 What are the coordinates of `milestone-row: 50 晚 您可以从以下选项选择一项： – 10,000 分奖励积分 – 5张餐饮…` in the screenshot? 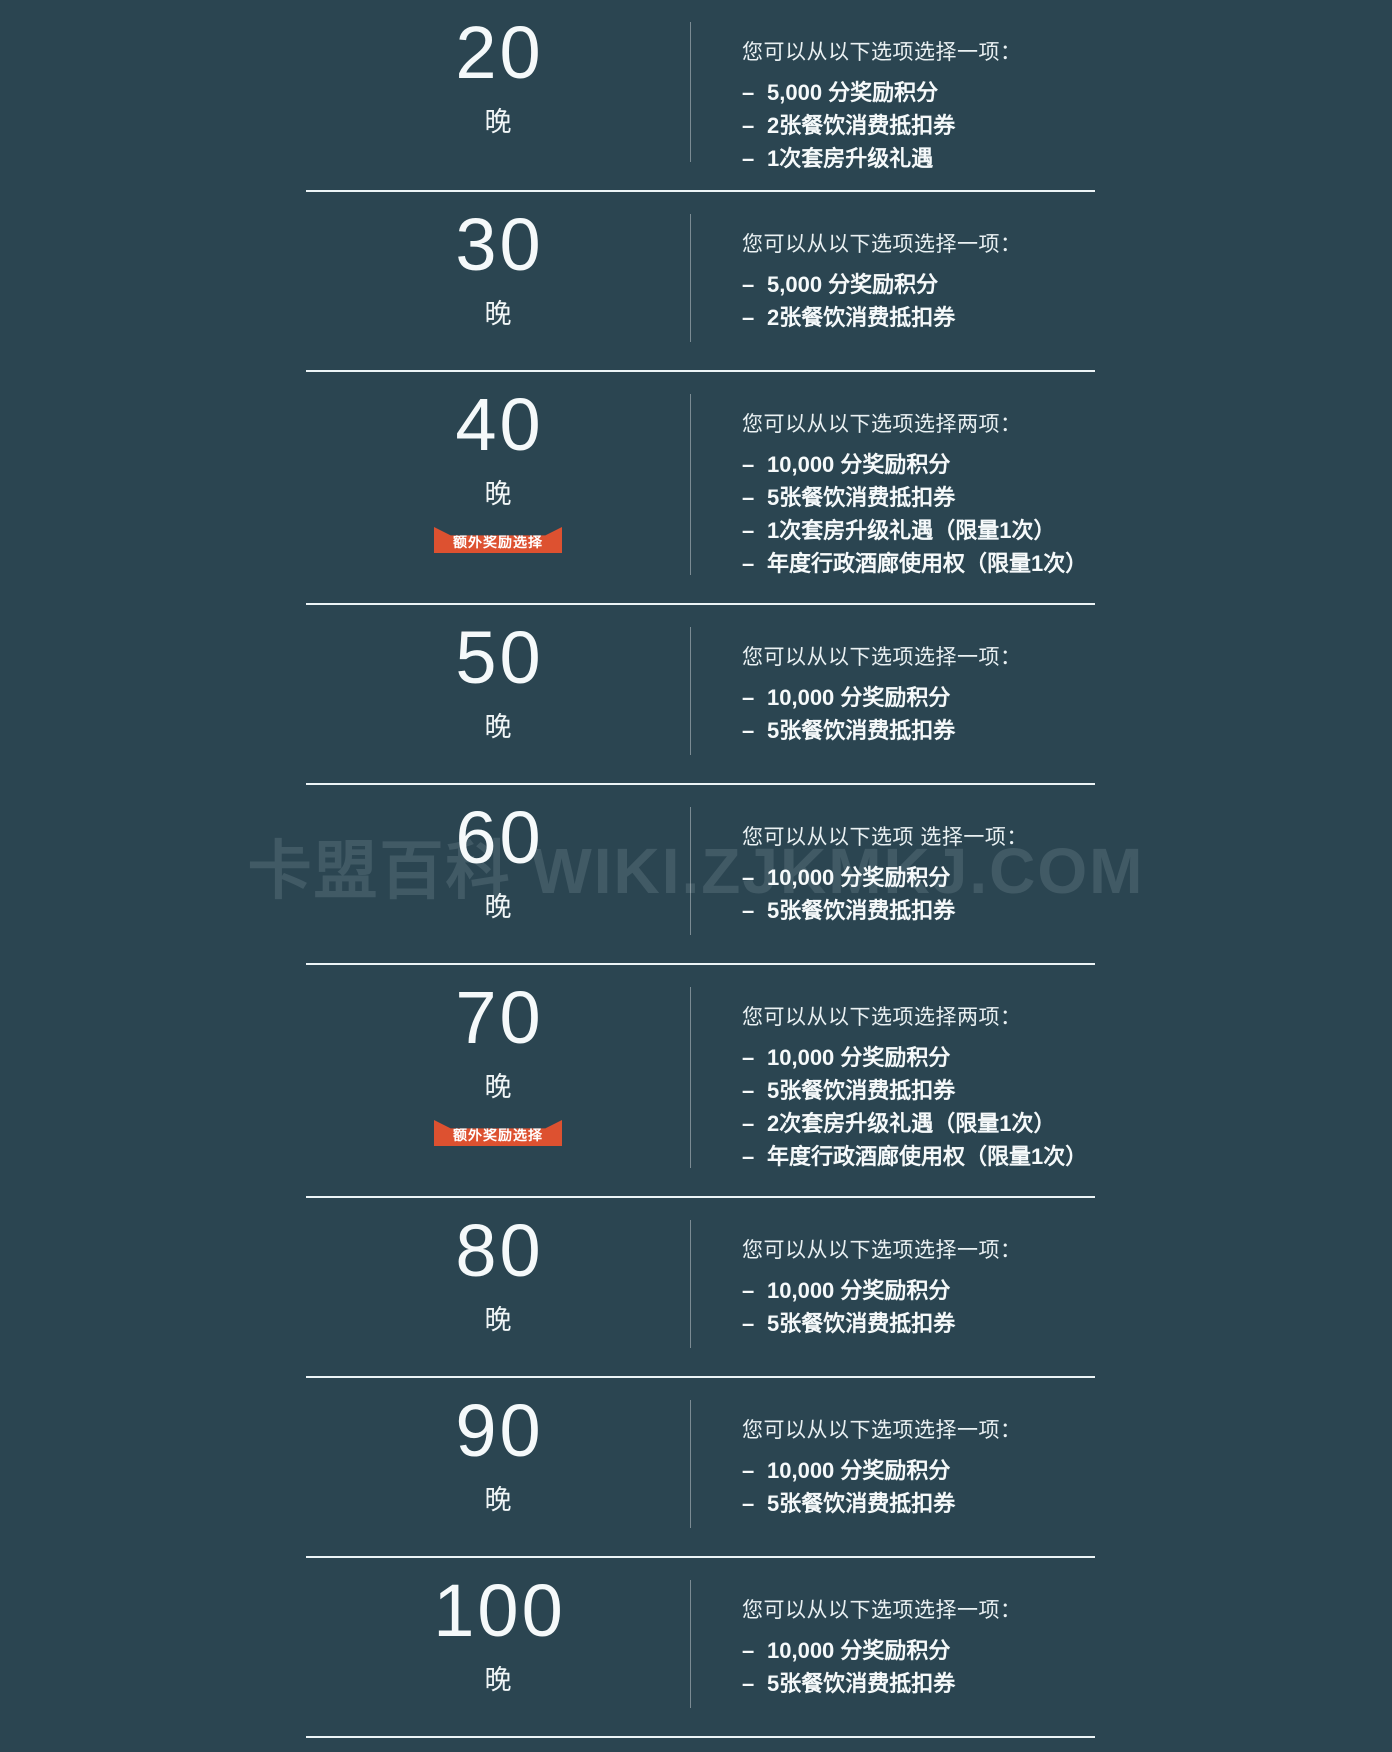 It's located at (700, 693).